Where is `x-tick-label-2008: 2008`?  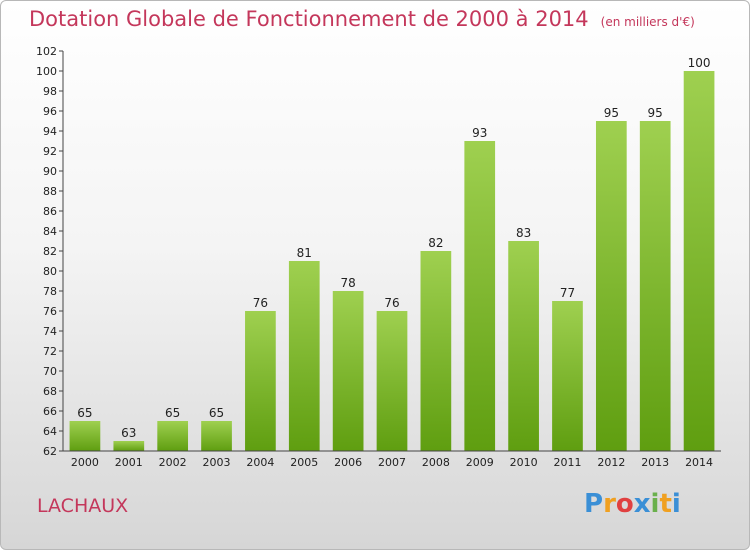
x-tick-label-2008: 2008 is located at coordinates (436, 462).